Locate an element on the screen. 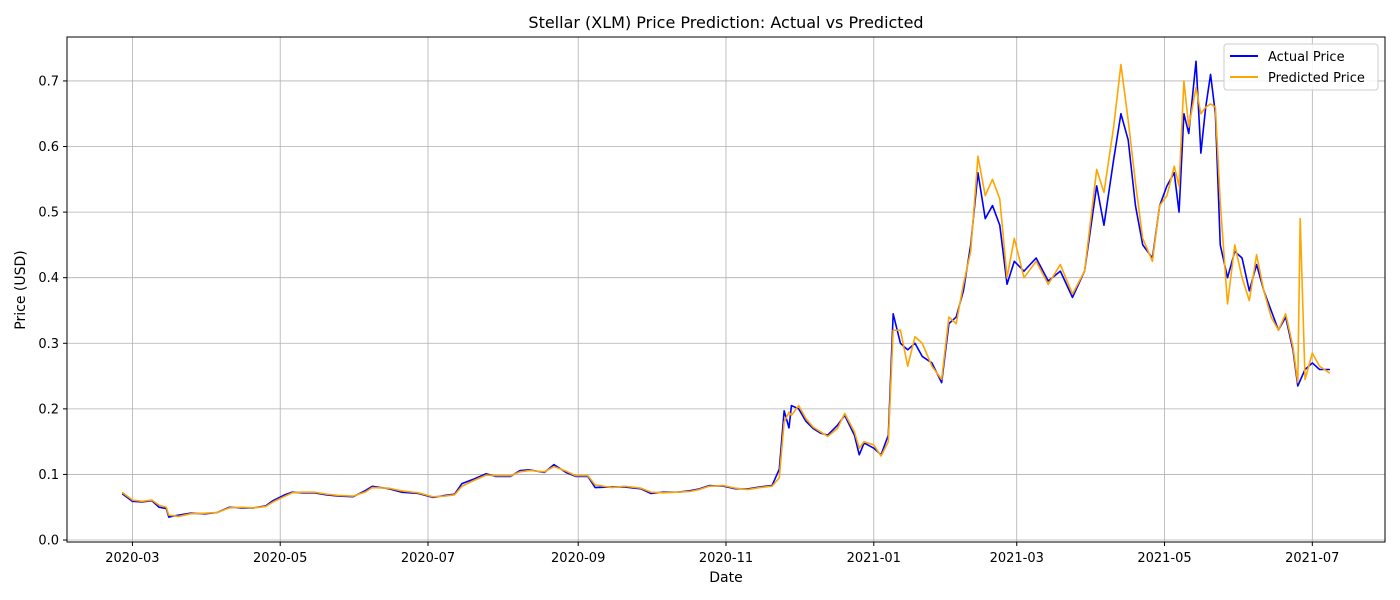 The height and width of the screenshot is (600, 1400). x-tick-label: 2021-07 is located at coordinates (1312, 558).